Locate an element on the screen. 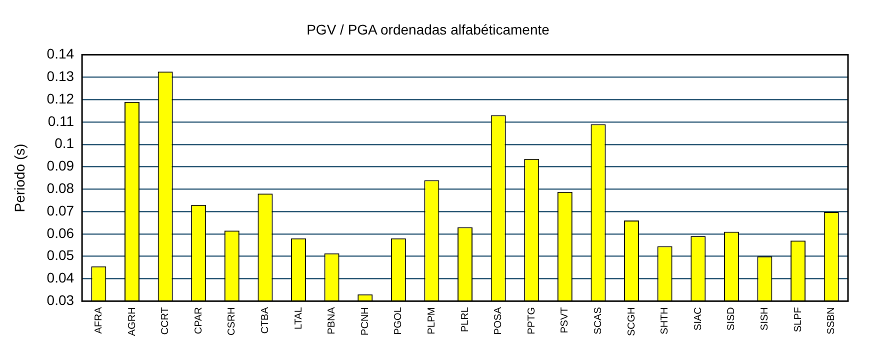  x-tick-label: LTAL is located at coordinates (298, 318).